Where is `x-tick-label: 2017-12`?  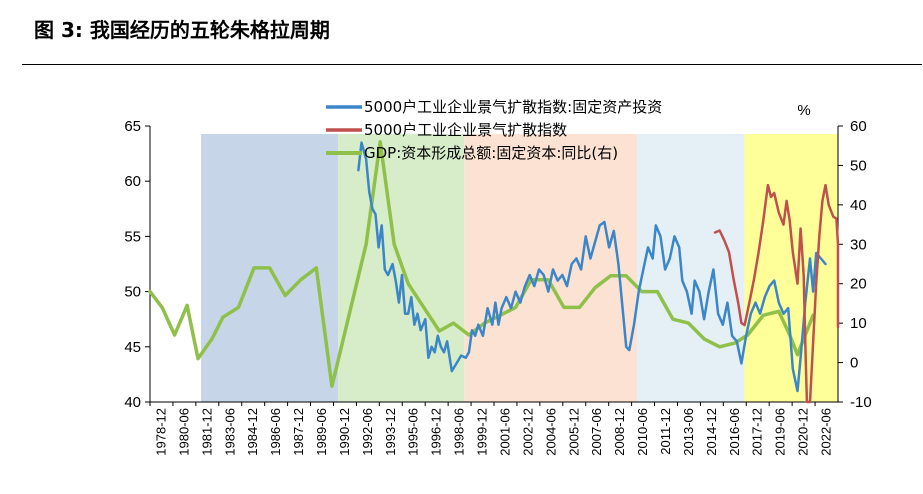 x-tick-label: 2017-12 is located at coordinates (757, 432).